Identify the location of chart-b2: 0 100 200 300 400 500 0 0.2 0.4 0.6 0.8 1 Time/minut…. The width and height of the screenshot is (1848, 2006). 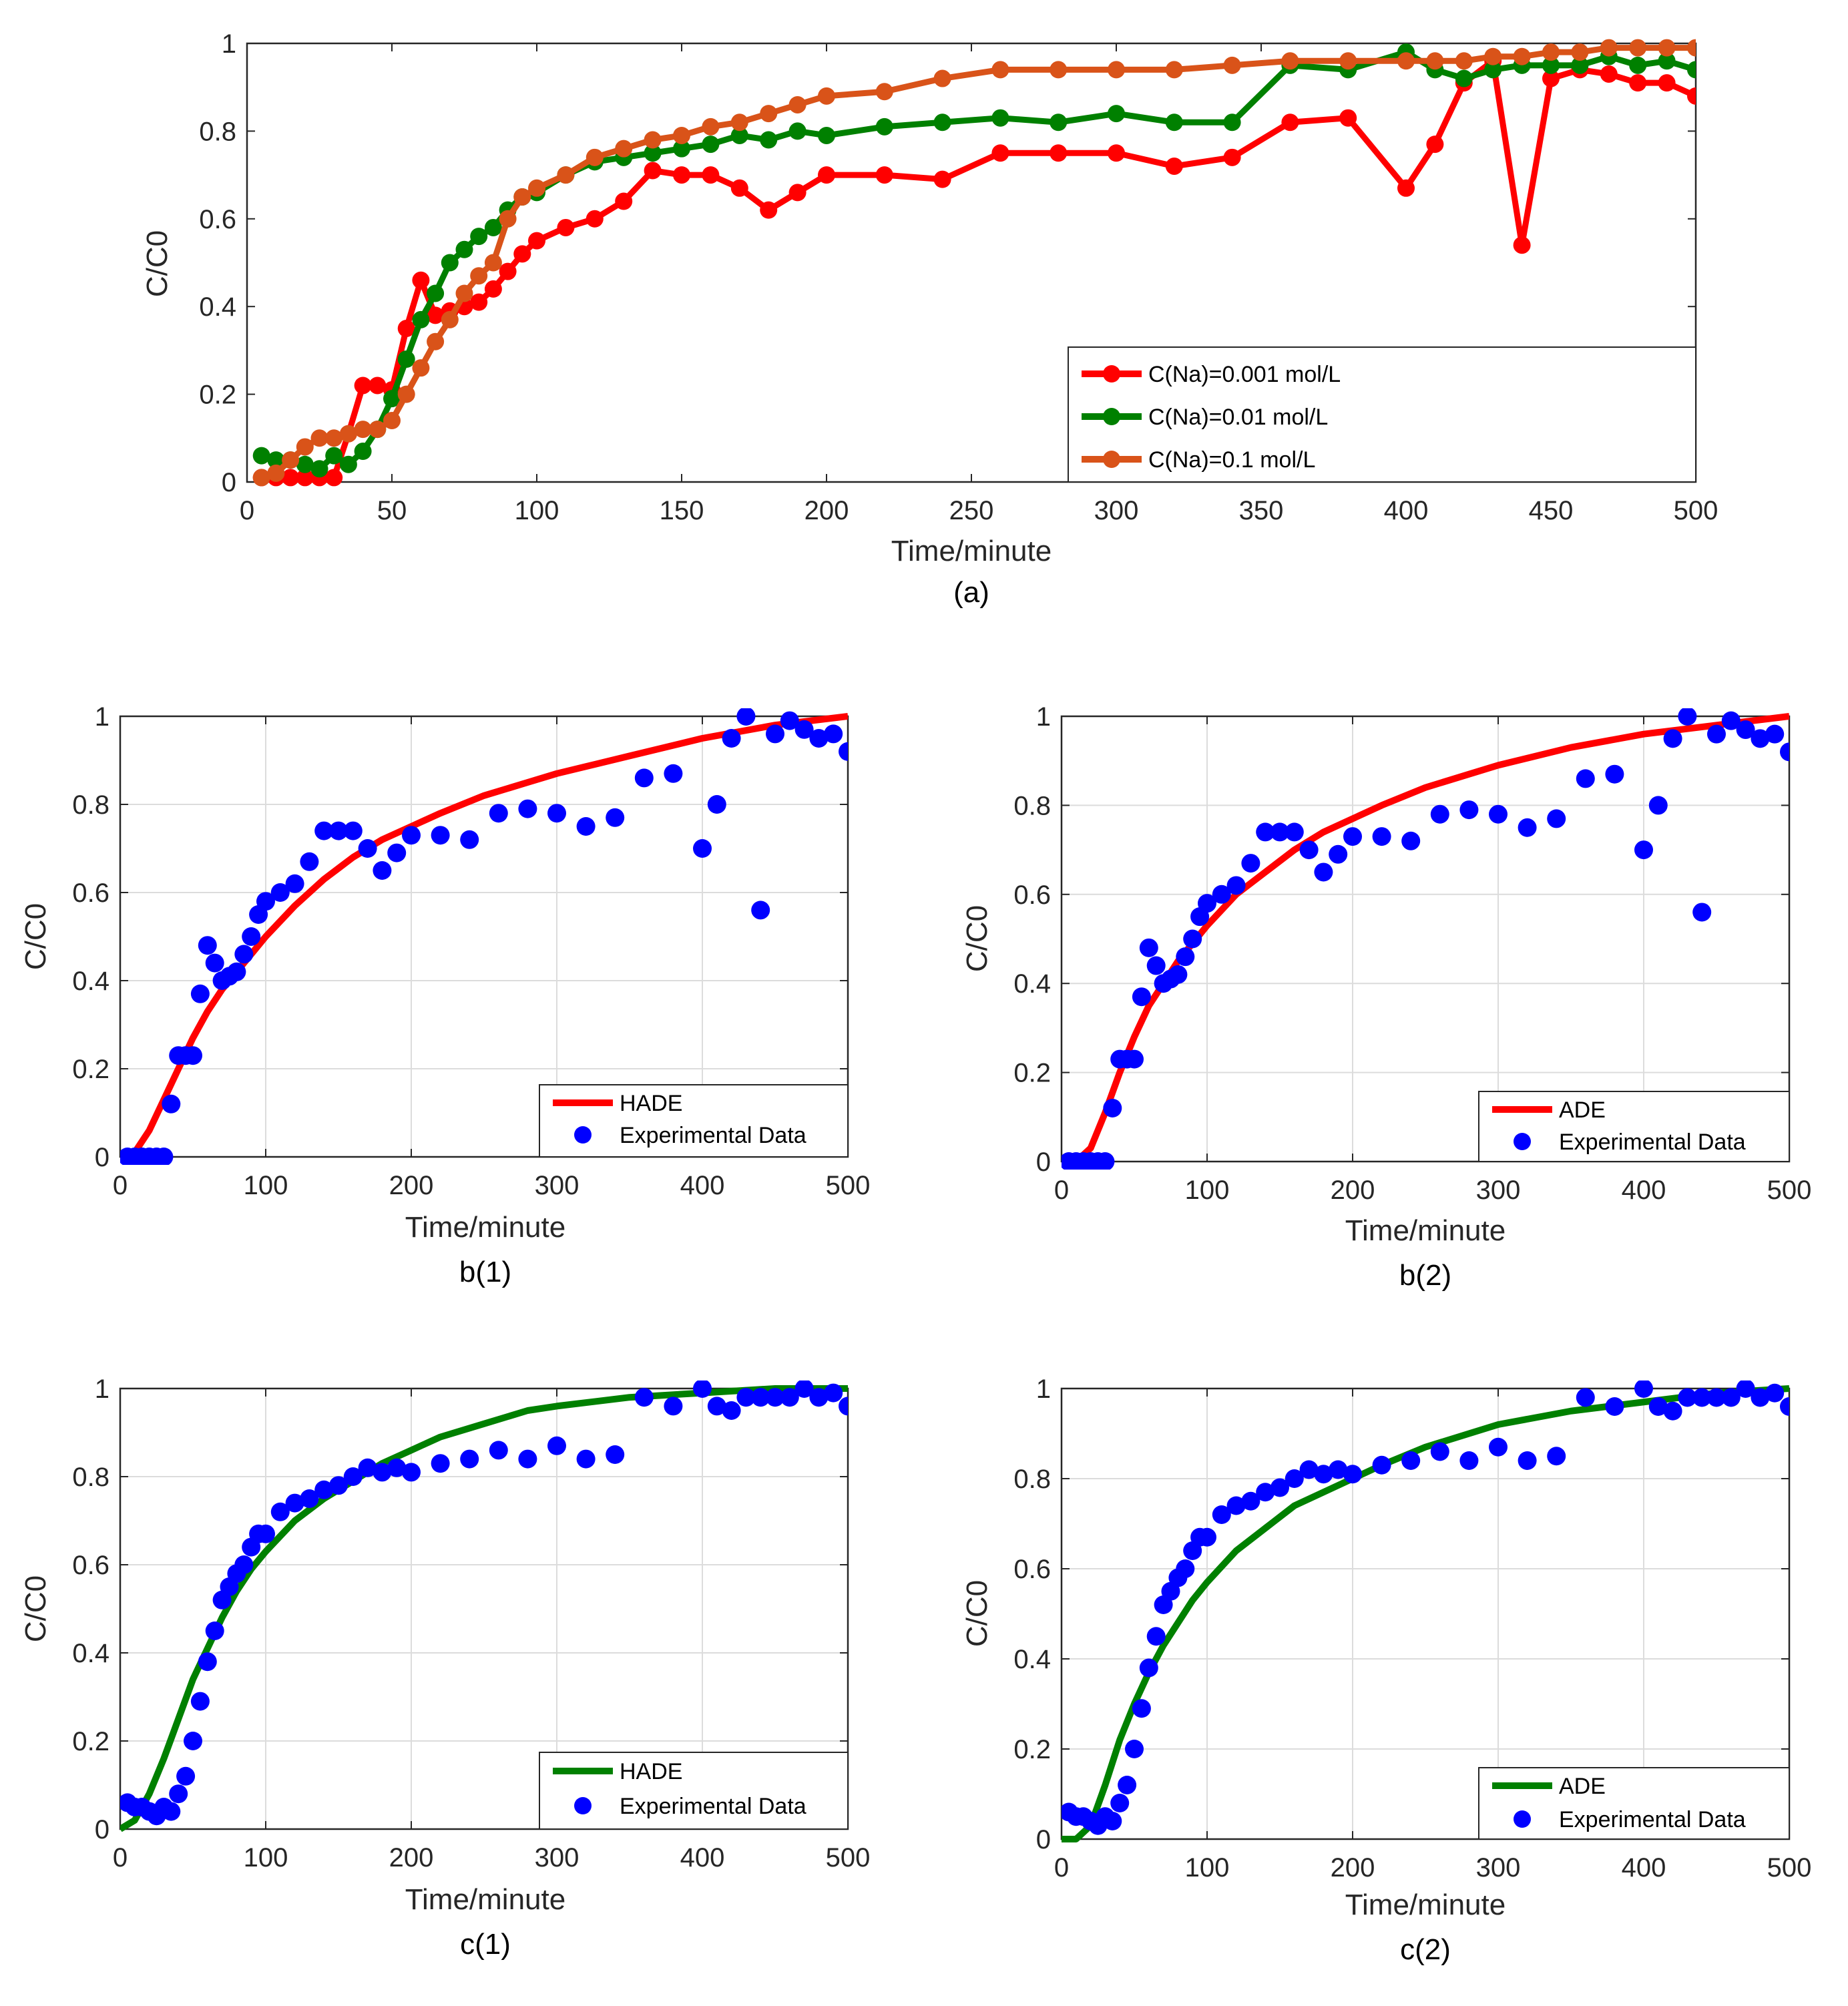
(1386, 997).